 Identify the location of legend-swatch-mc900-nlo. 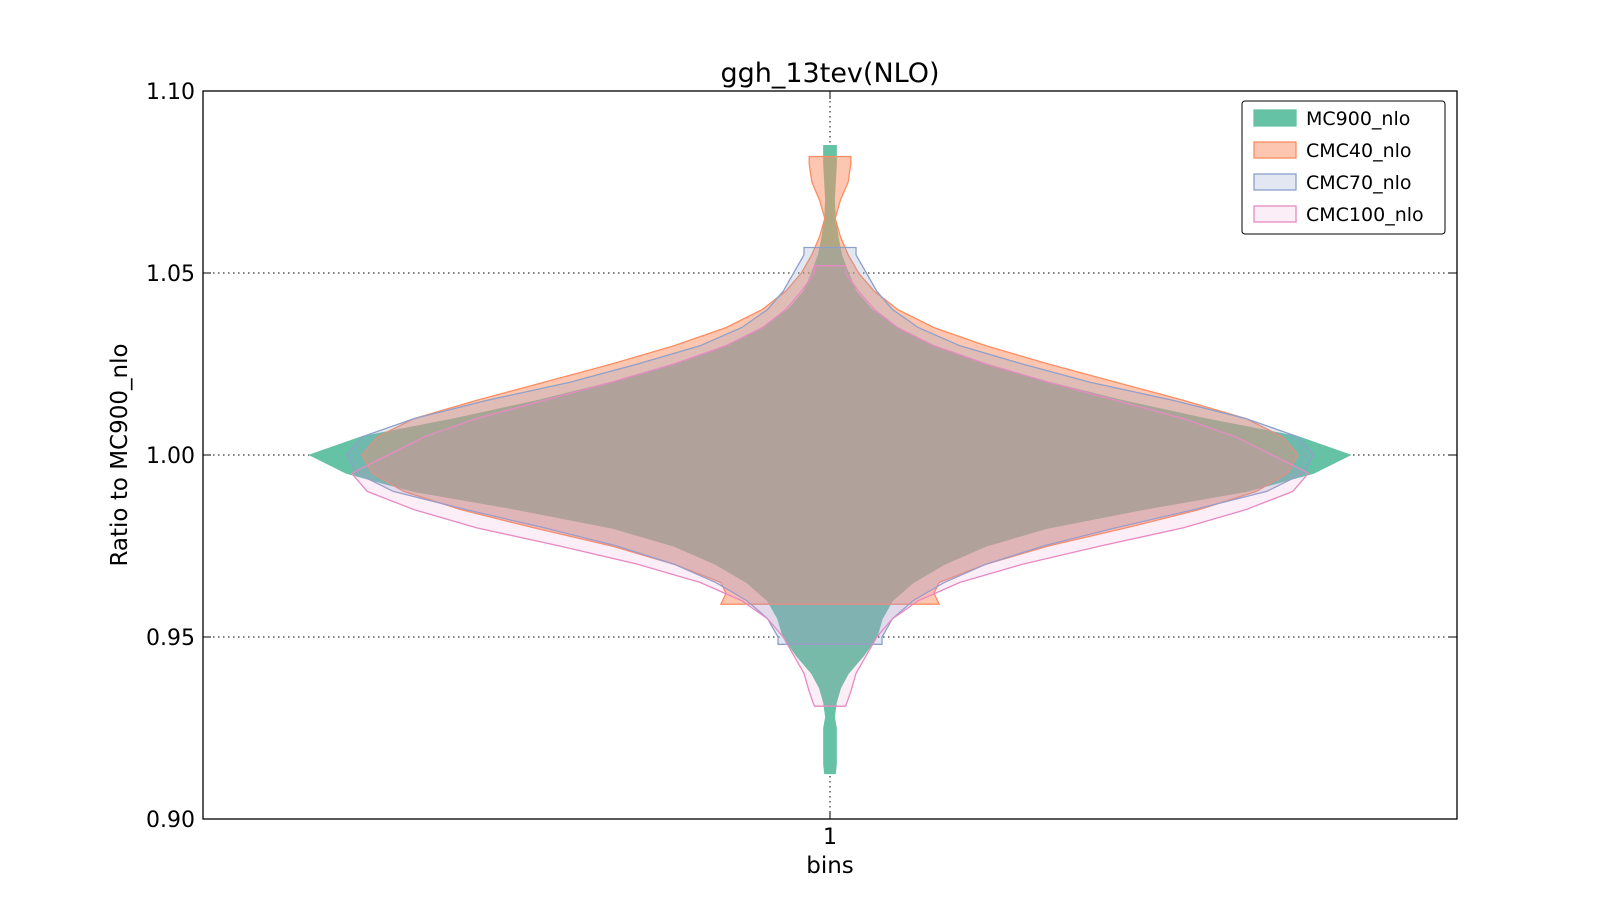
(1275, 118).